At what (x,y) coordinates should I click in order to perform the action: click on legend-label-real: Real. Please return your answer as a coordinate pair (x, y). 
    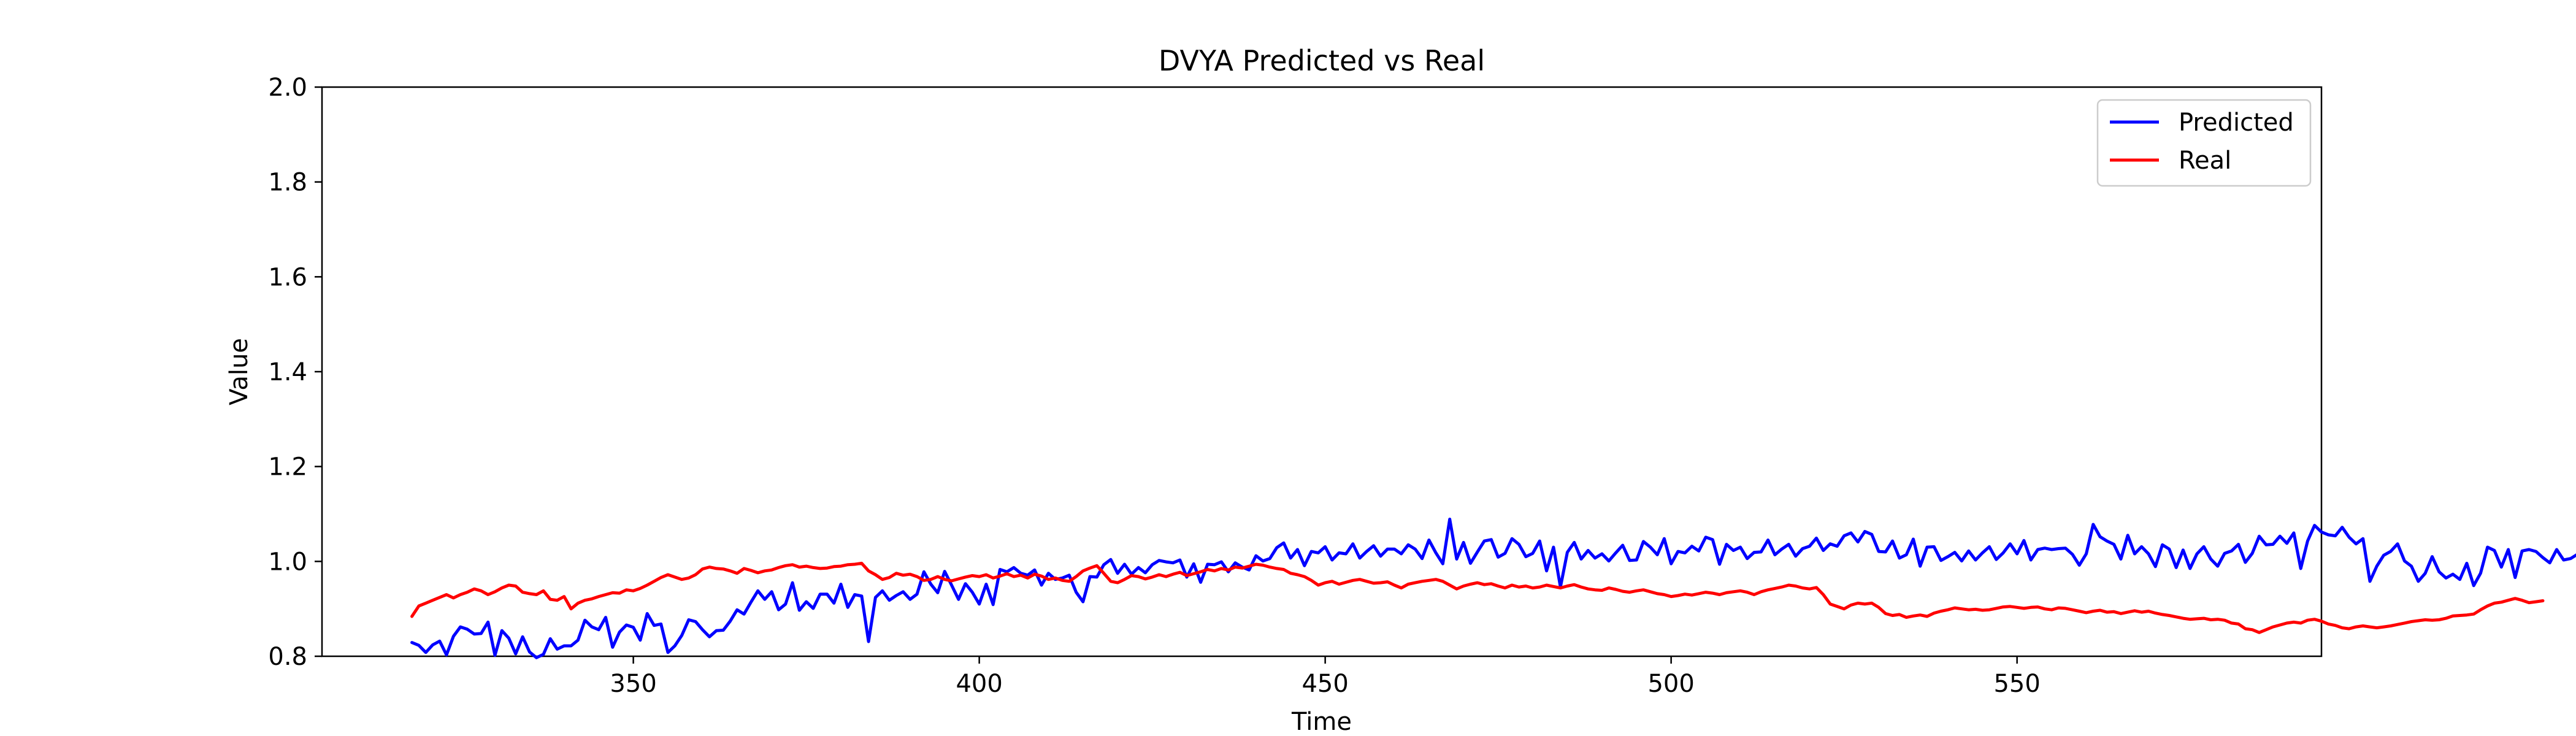
    Looking at the image, I should click on (2205, 161).